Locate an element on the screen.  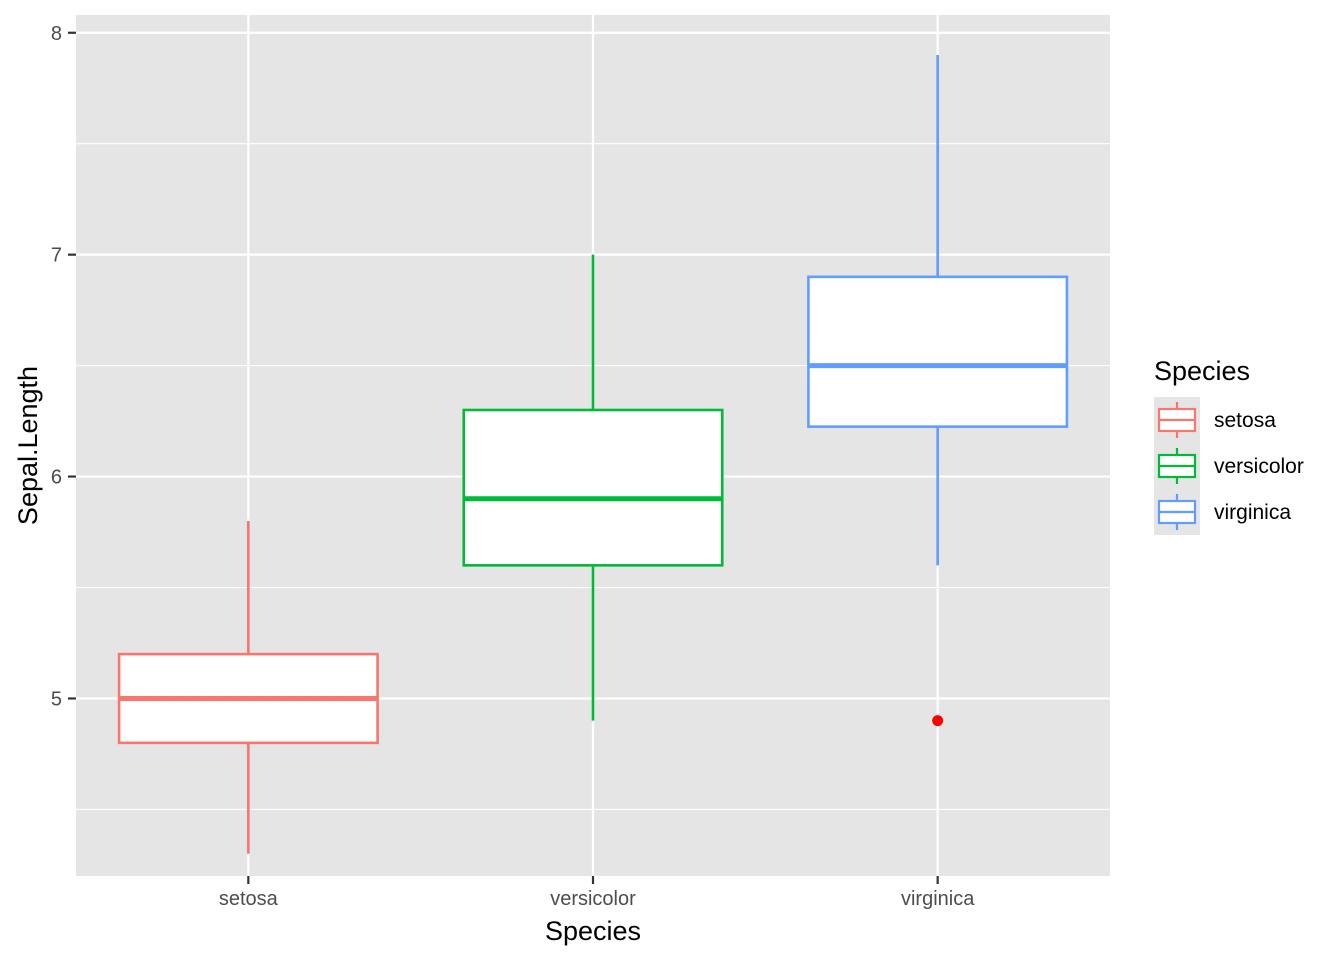
legend-item-setosa: setosa is located at coordinates (1215, 420).